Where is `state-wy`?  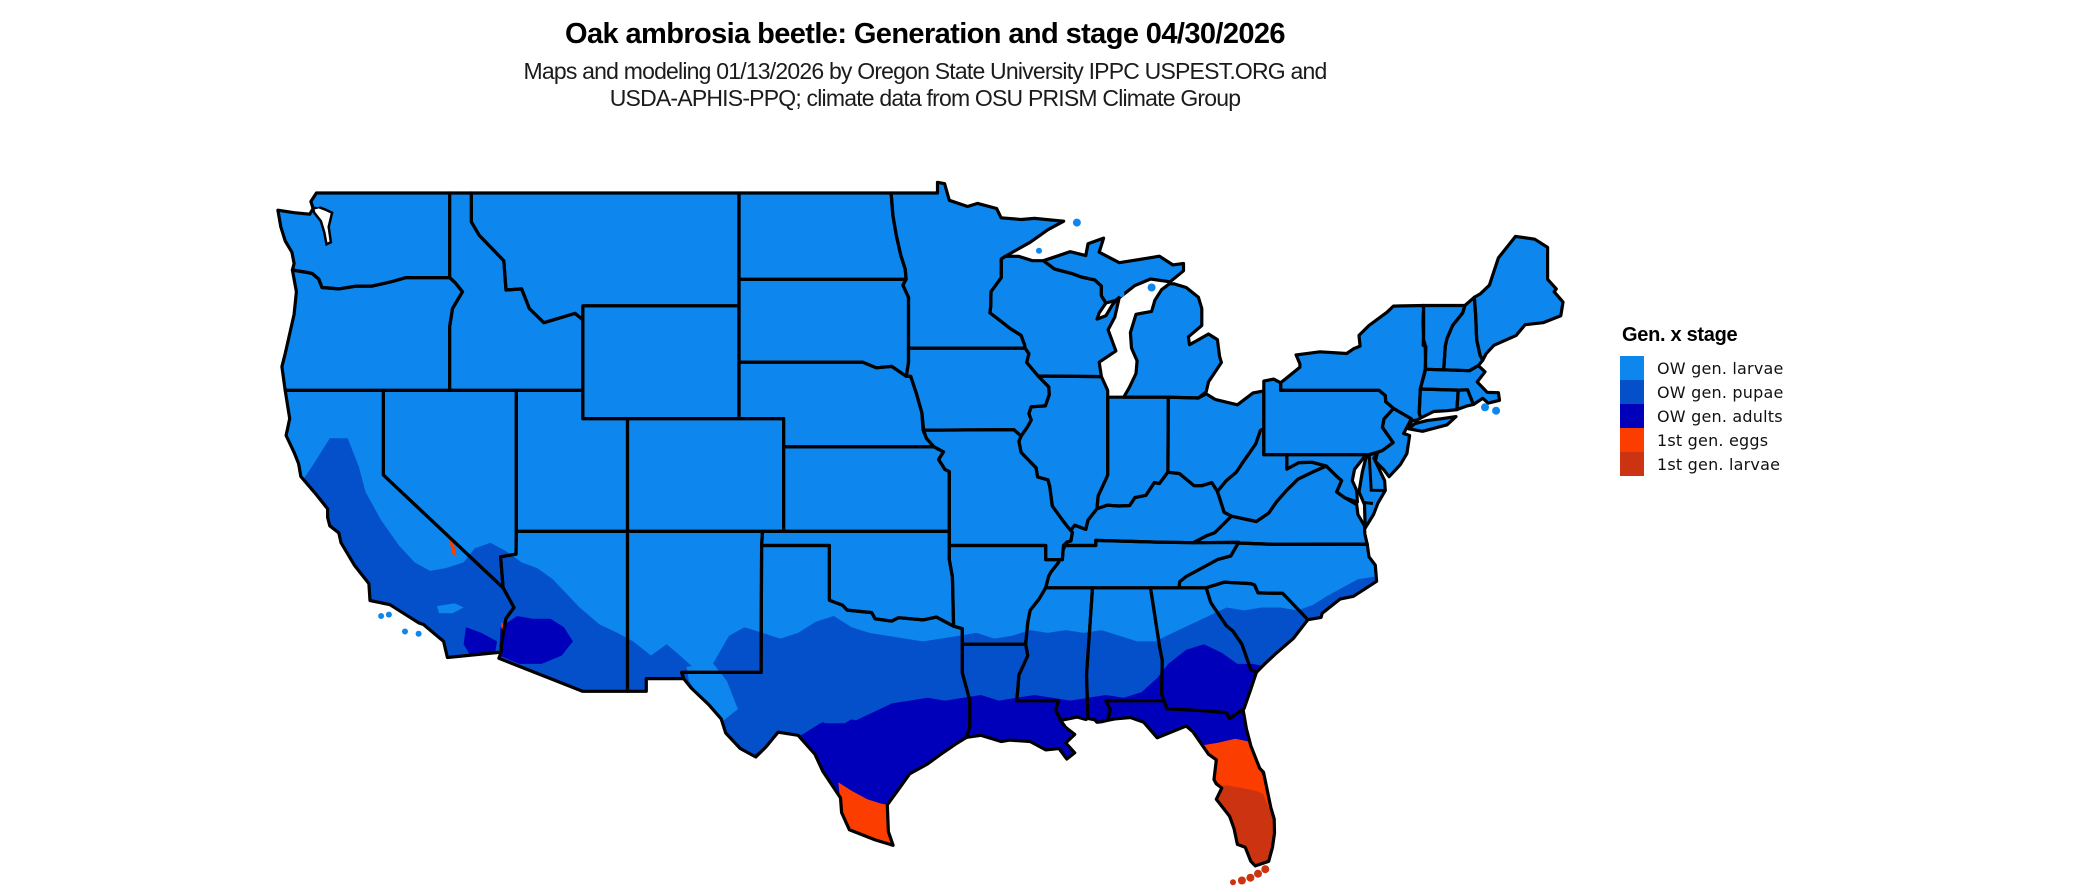 state-wy is located at coordinates (660, 362).